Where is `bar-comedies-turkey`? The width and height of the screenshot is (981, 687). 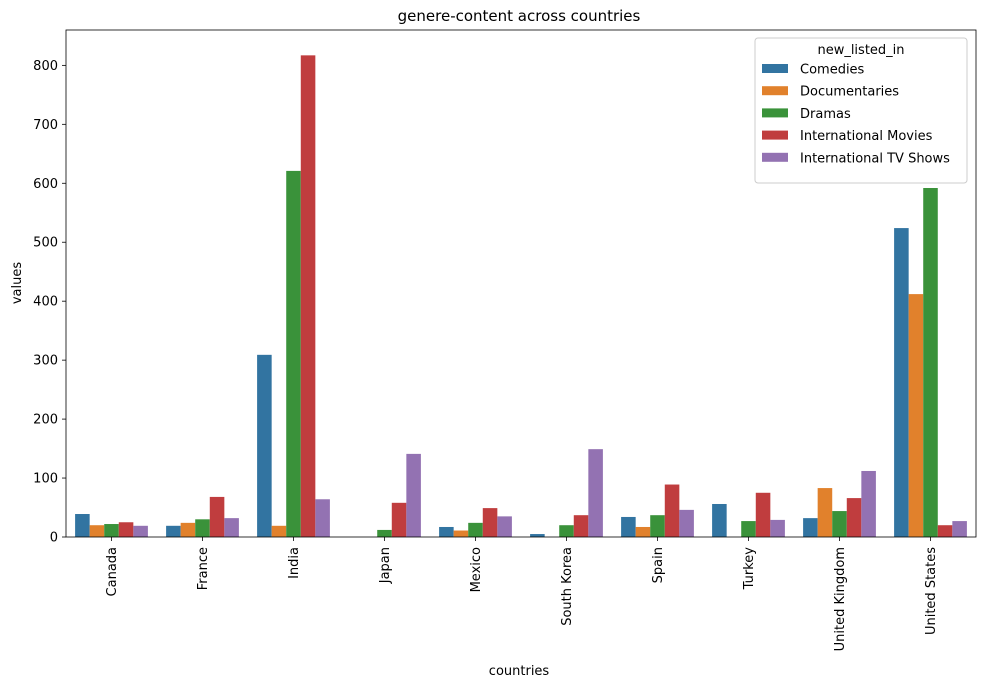
bar-comedies-turkey is located at coordinates (719, 520).